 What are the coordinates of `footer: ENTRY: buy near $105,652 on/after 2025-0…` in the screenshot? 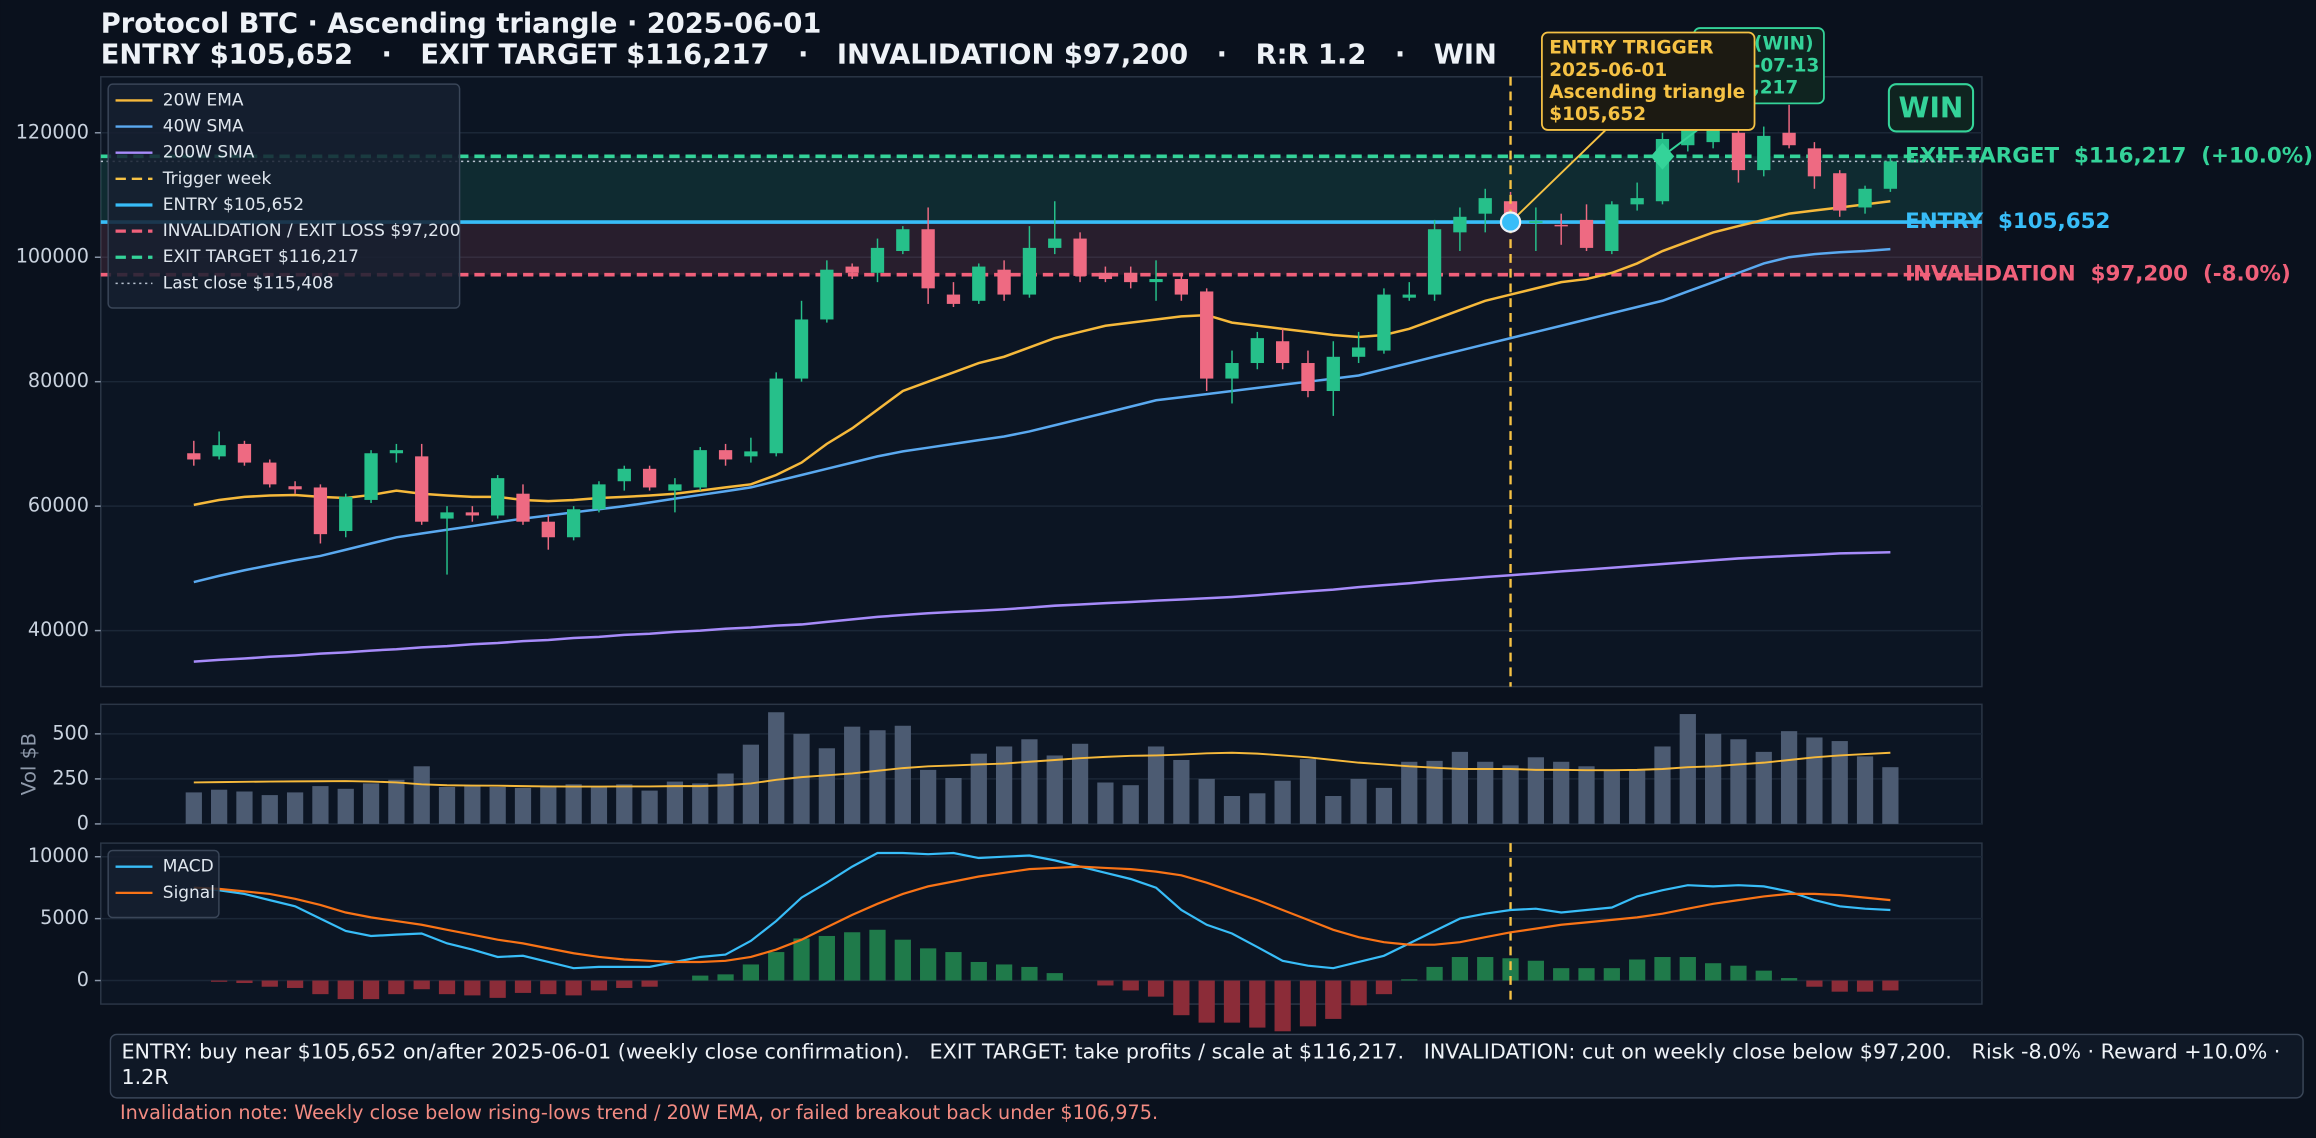 It's located at (1206, 1079).